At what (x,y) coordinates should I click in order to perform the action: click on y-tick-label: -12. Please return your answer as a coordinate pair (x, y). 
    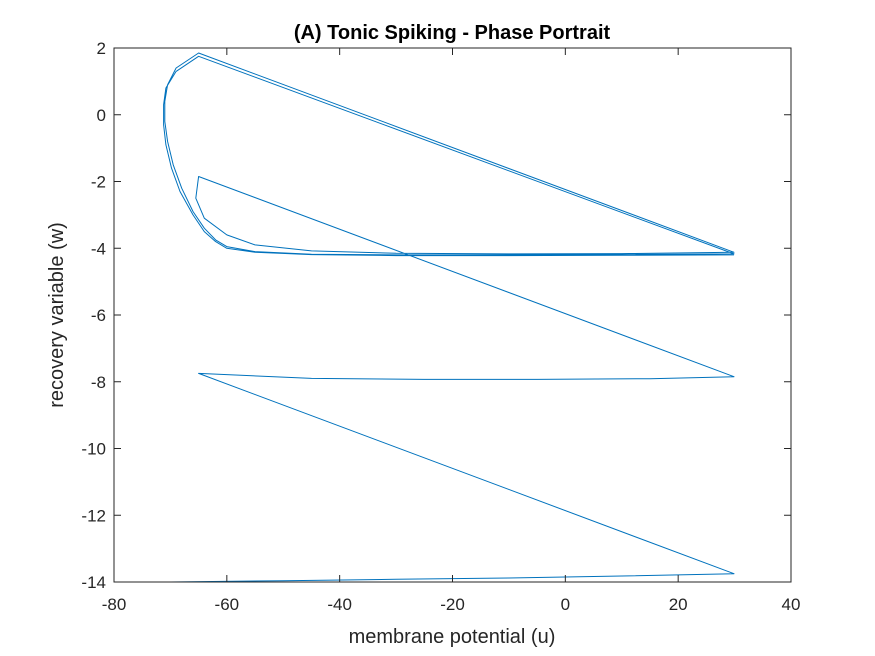
    Looking at the image, I should click on (93, 515).